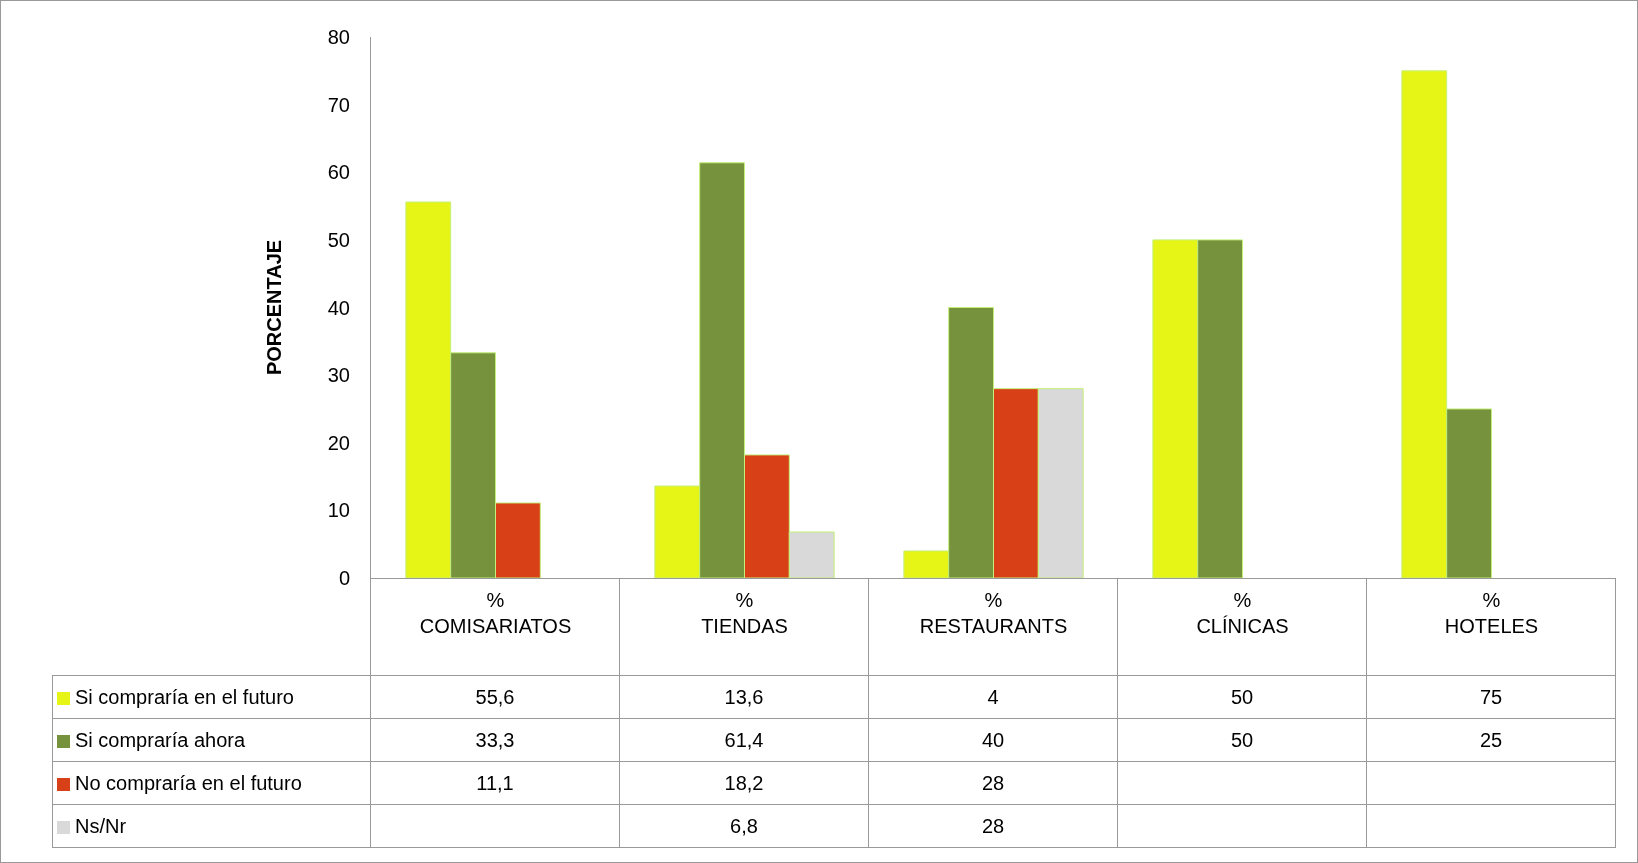 The image size is (1638, 863). What do you see at coordinates (1491, 697) in the screenshot?
I see `data-label: 75` at bounding box center [1491, 697].